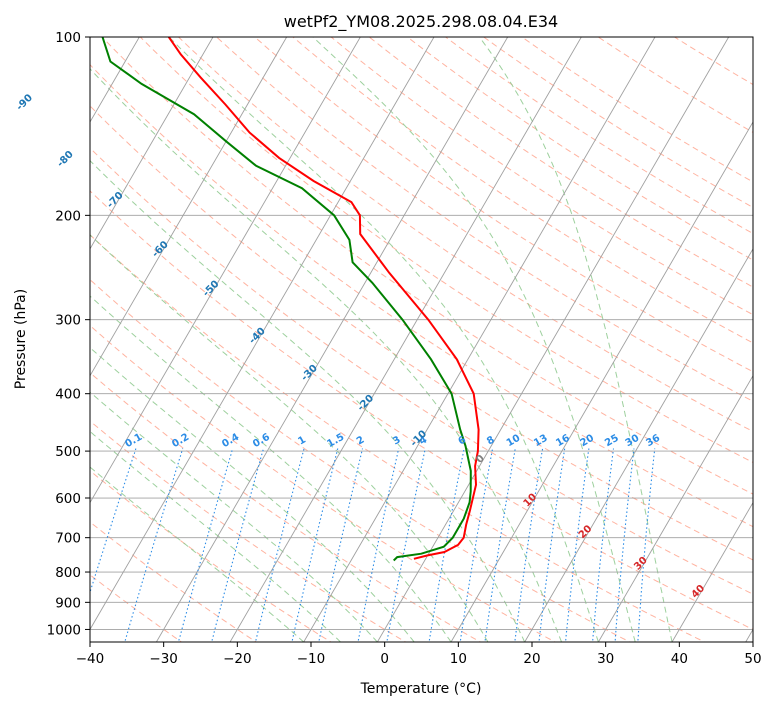  Describe the element at coordinates (237, 659) in the screenshot. I see `x-tick-label: −20` at that location.